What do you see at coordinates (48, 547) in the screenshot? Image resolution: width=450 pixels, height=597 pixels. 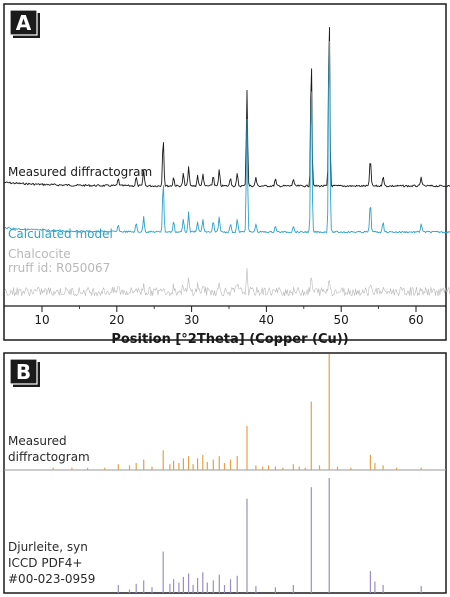 I see `stick-series-label-2-line-1: Djurleite, syn` at bounding box center [48, 547].